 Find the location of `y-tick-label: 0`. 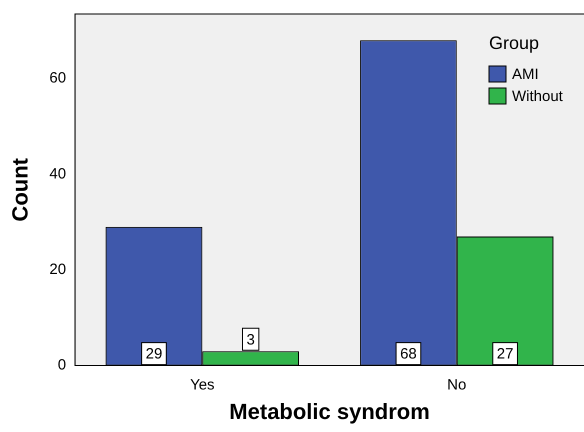

y-tick-label: 0 is located at coordinates (62, 365).